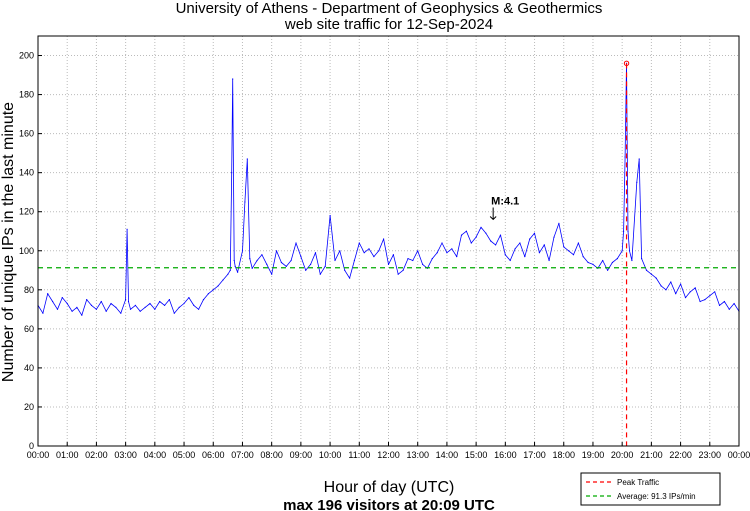 This screenshot has width=750, height=511. What do you see at coordinates (476, 455) in the screenshot?
I see `x-tick-label: 15:00` at bounding box center [476, 455].